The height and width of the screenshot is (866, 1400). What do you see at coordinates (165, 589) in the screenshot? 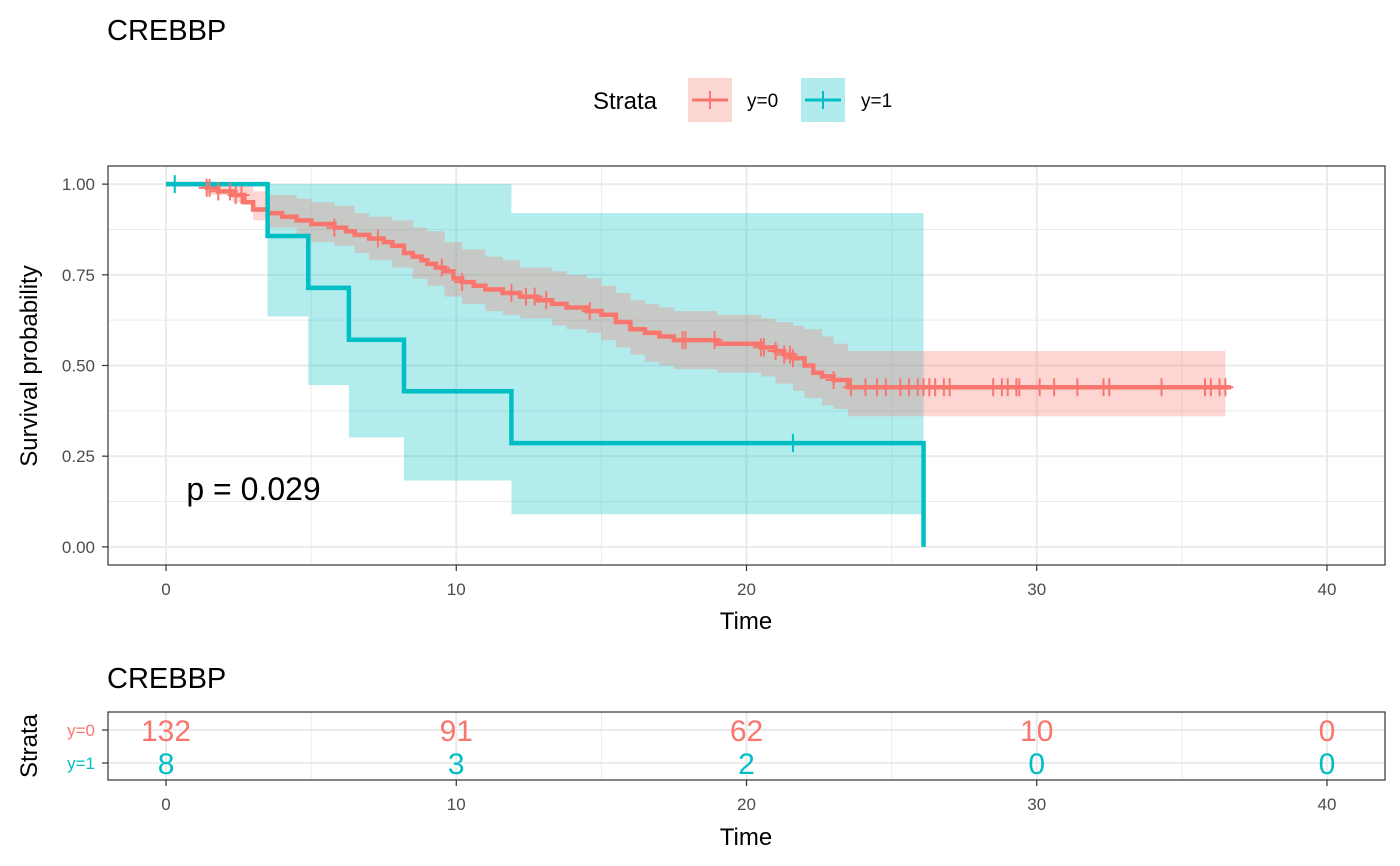
I see `km-x-tick-label: 0` at bounding box center [165, 589].